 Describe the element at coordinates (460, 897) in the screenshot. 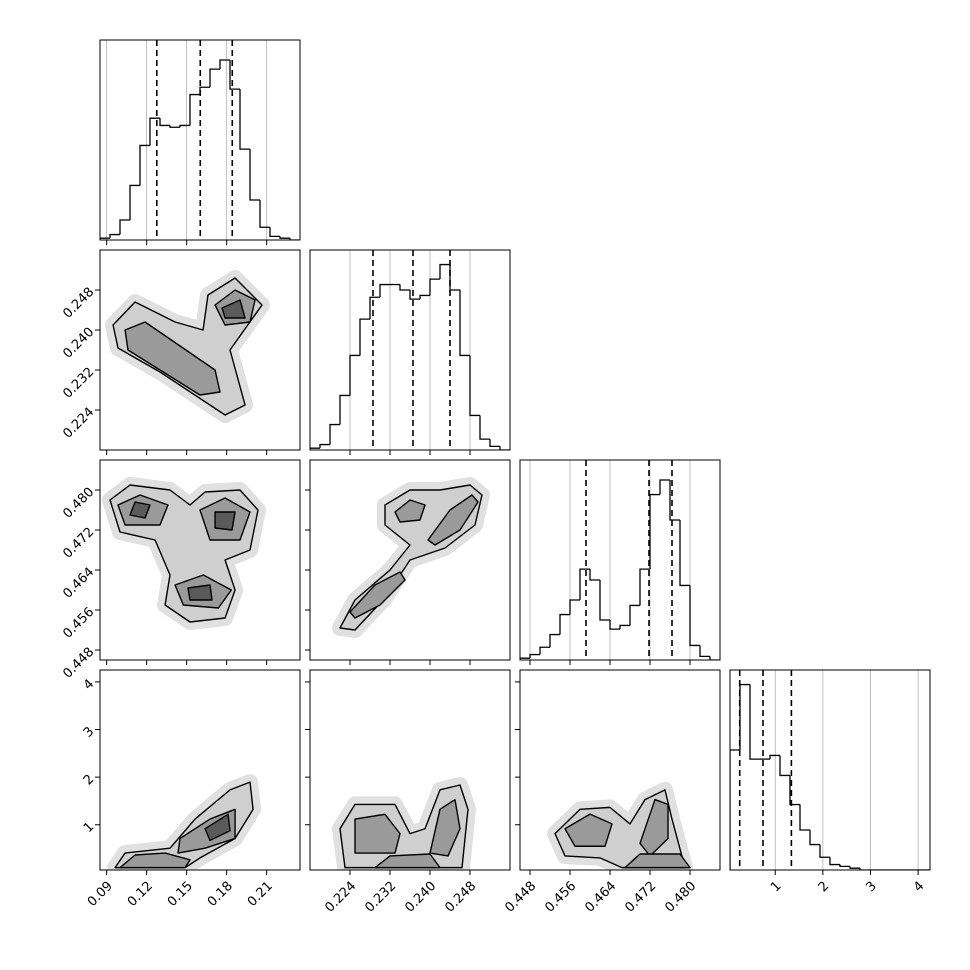

I see `x-tick-label: 0.248` at that location.